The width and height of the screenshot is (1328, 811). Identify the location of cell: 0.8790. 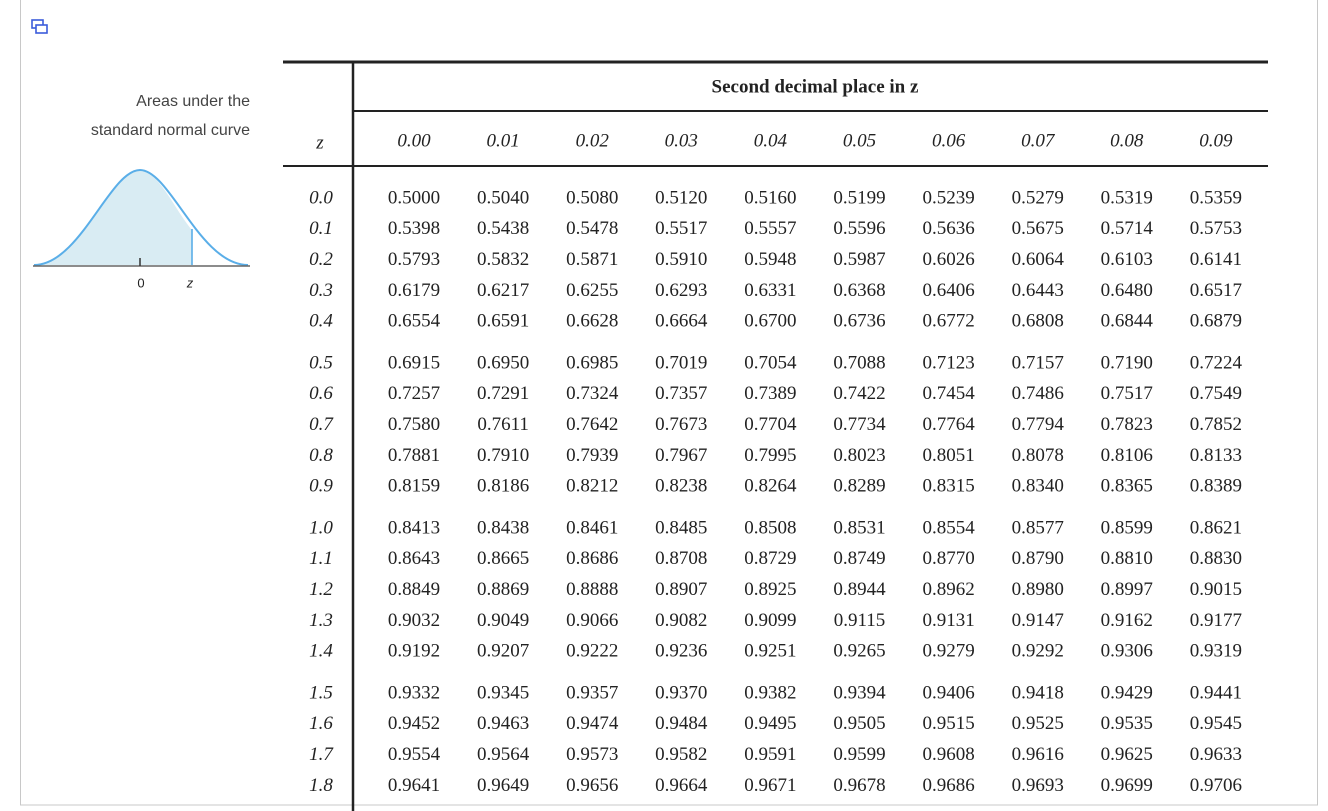
(1038, 558).